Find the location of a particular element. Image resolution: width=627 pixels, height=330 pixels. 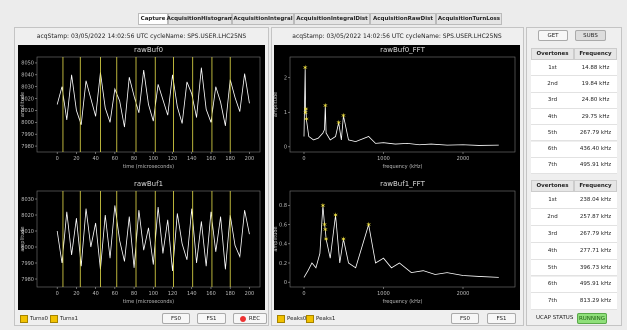

tab: AcquisitionIntegral is located at coordinates (263, 19).